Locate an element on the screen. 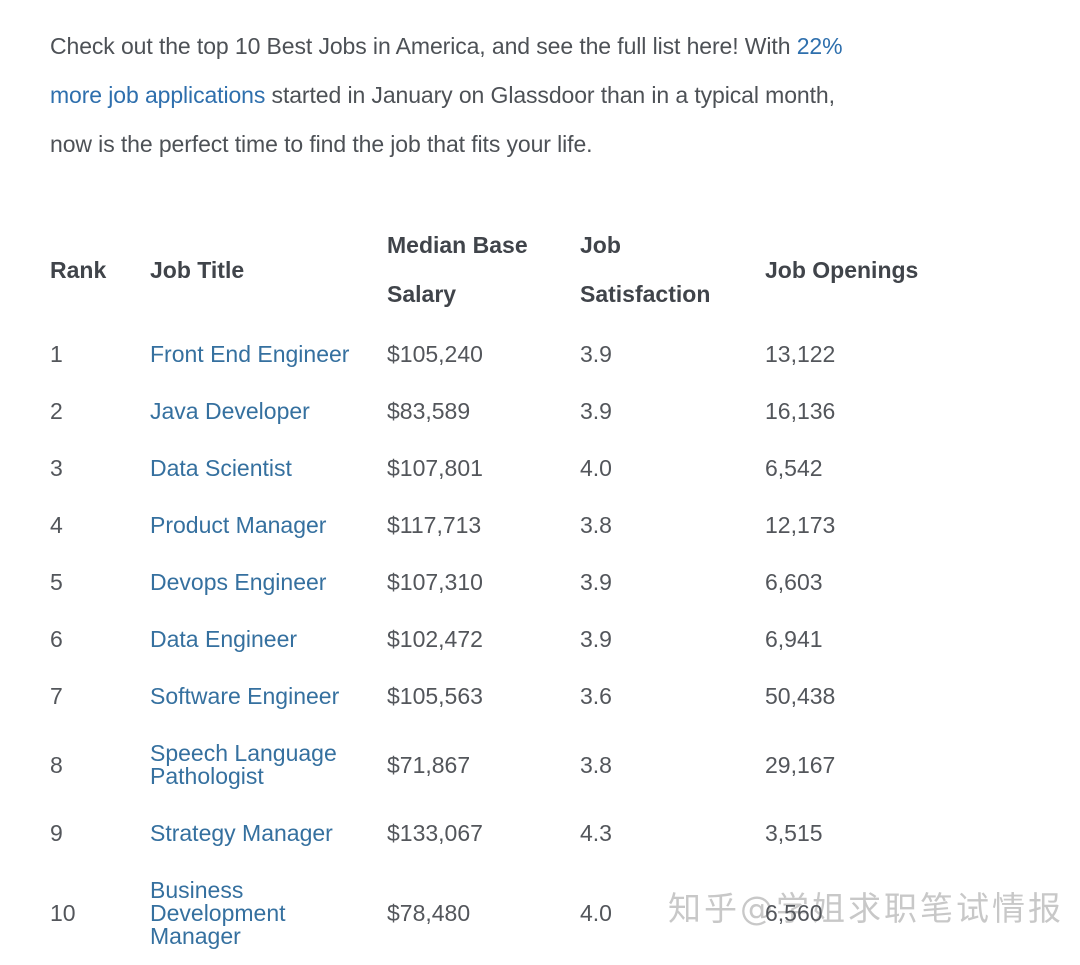 The width and height of the screenshot is (1080, 965). job-title-link: Data Scientist is located at coordinates (221, 468).